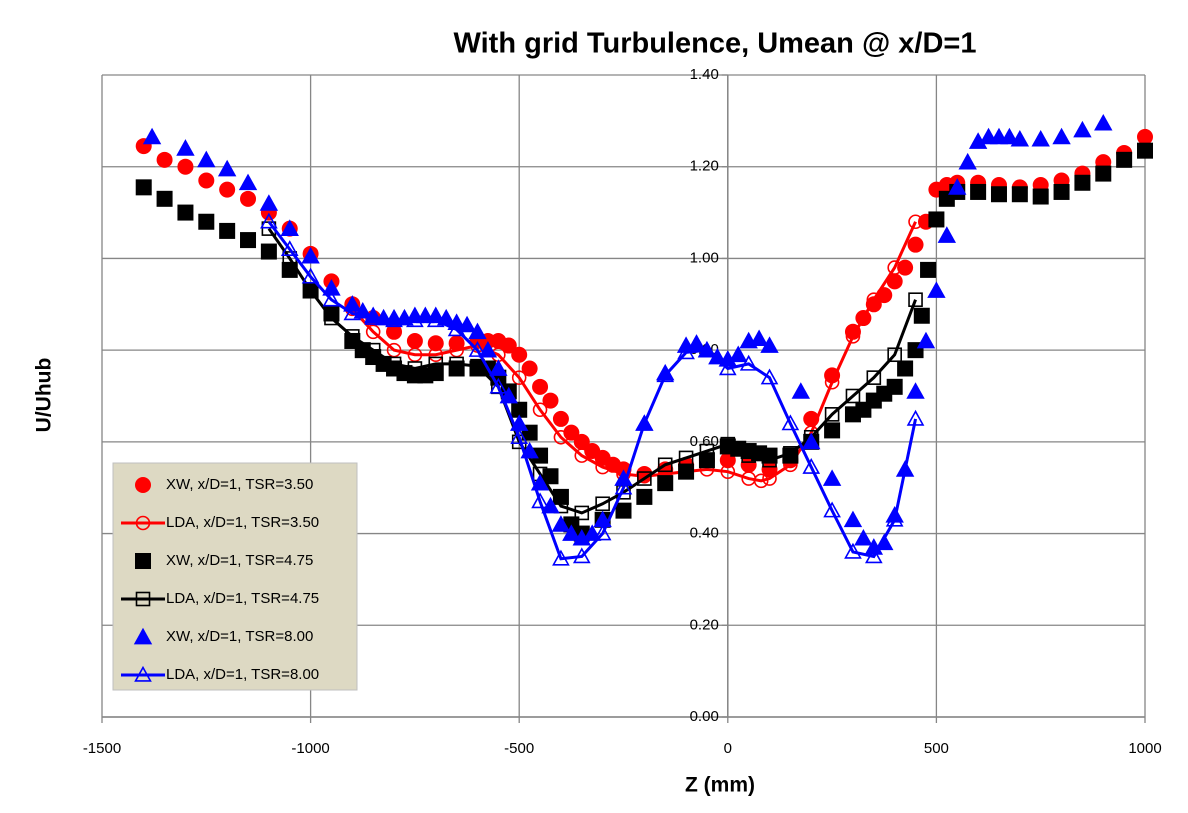 The image size is (1188, 813). I want to click on x-tick-label: -1000, so click(310, 748).